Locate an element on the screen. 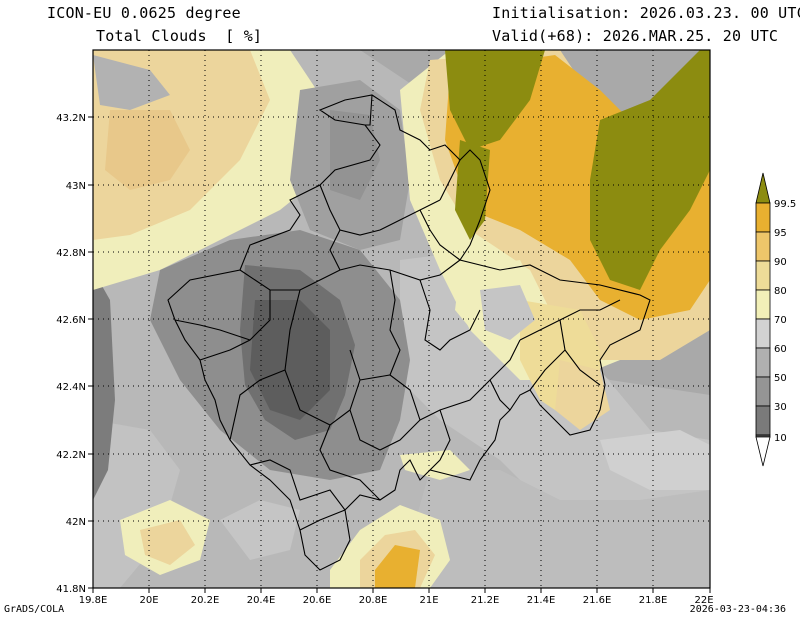 The height and width of the screenshot is (618, 800). colorbar-label: 95 is located at coordinates (780, 233).